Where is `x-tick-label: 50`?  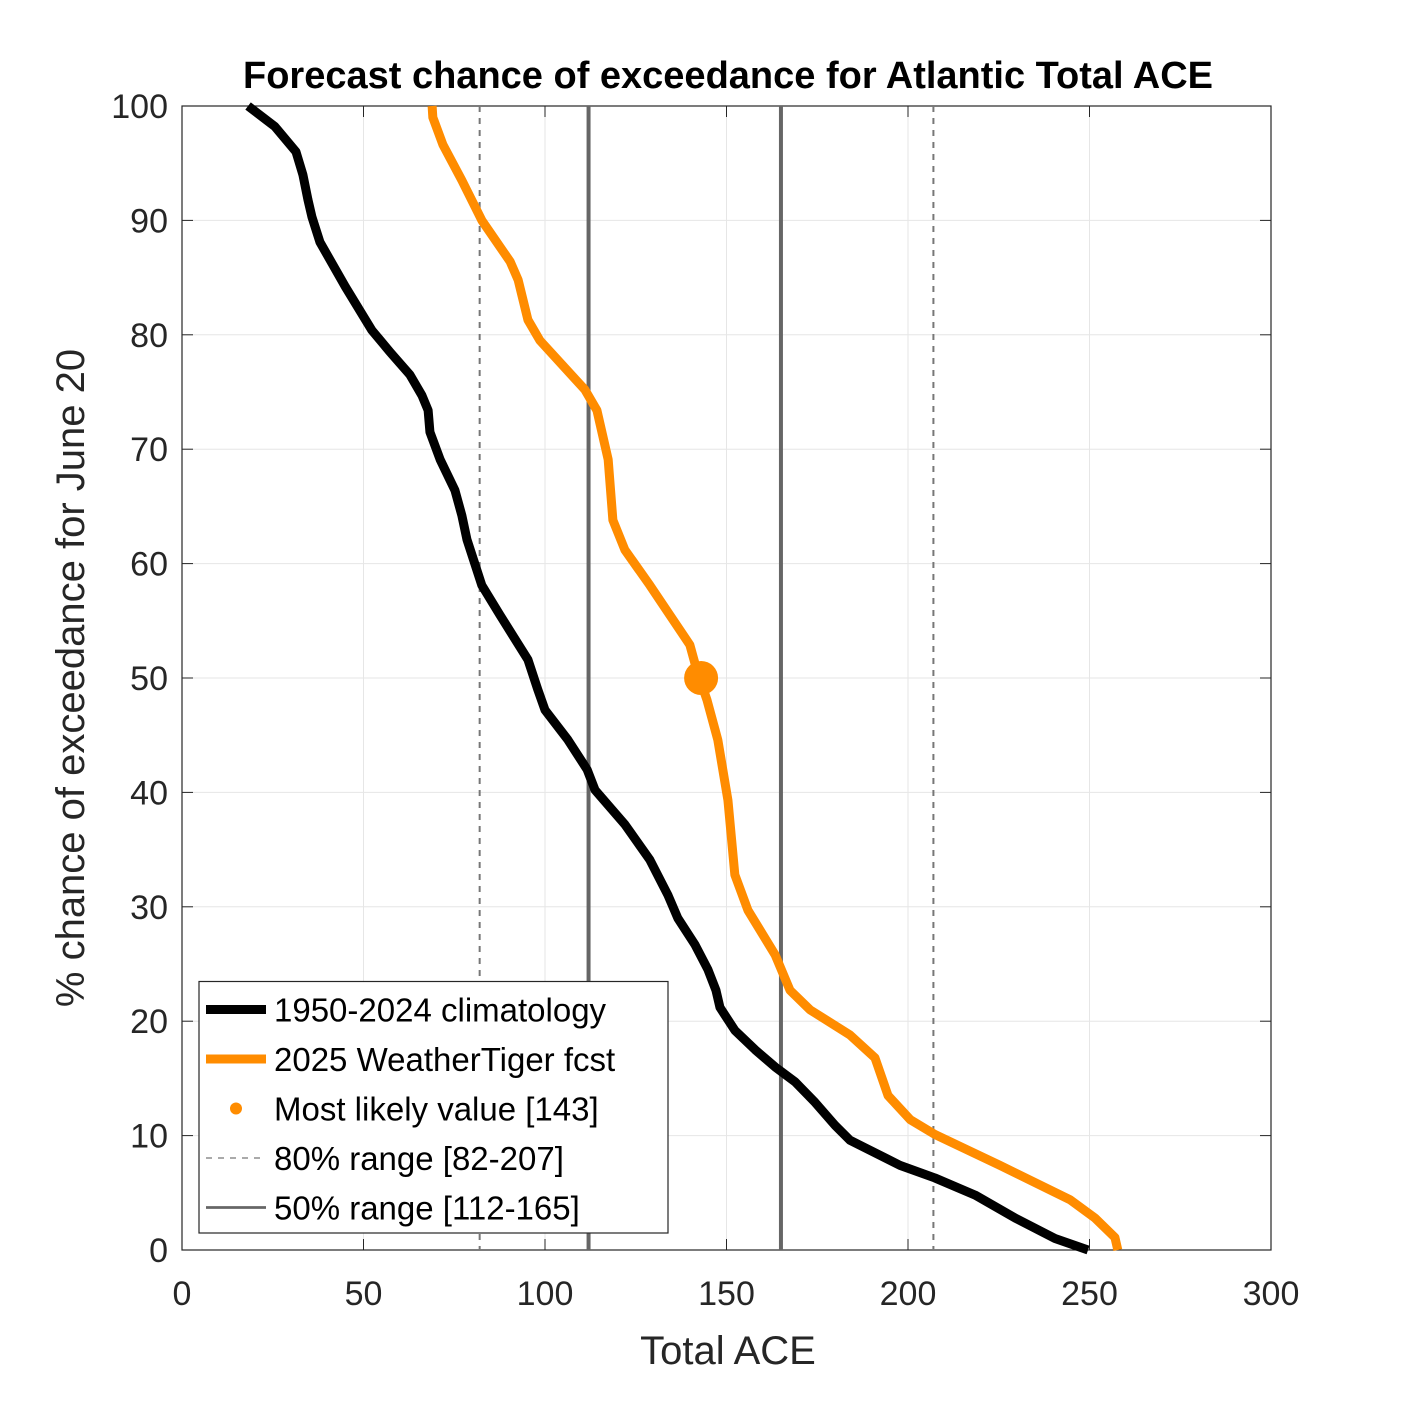
x-tick-label: 50 is located at coordinates (364, 1294).